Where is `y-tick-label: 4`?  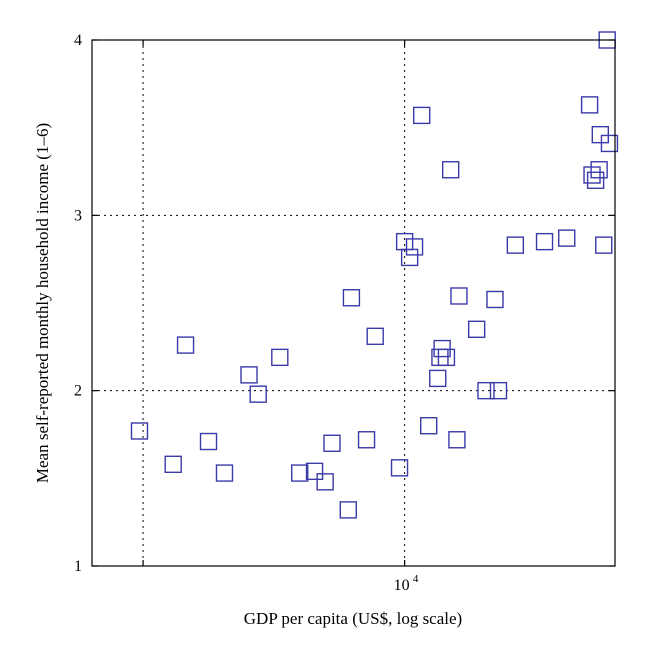 y-tick-label: 4 is located at coordinates (78, 40).